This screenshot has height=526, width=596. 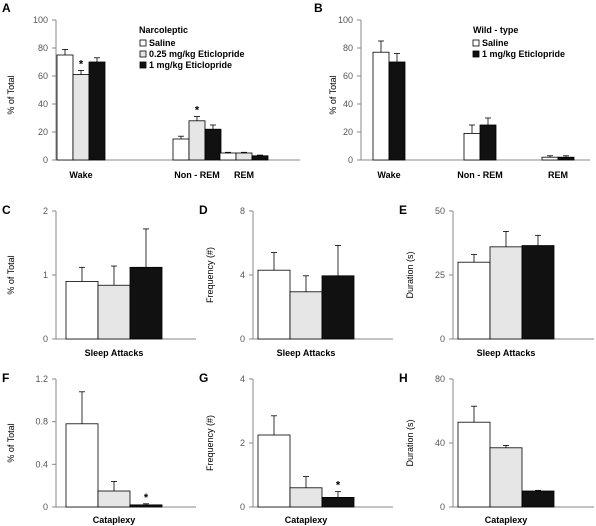 I want to click on y-axis-label-d: Frequency (#), so click(x=210, y=275).